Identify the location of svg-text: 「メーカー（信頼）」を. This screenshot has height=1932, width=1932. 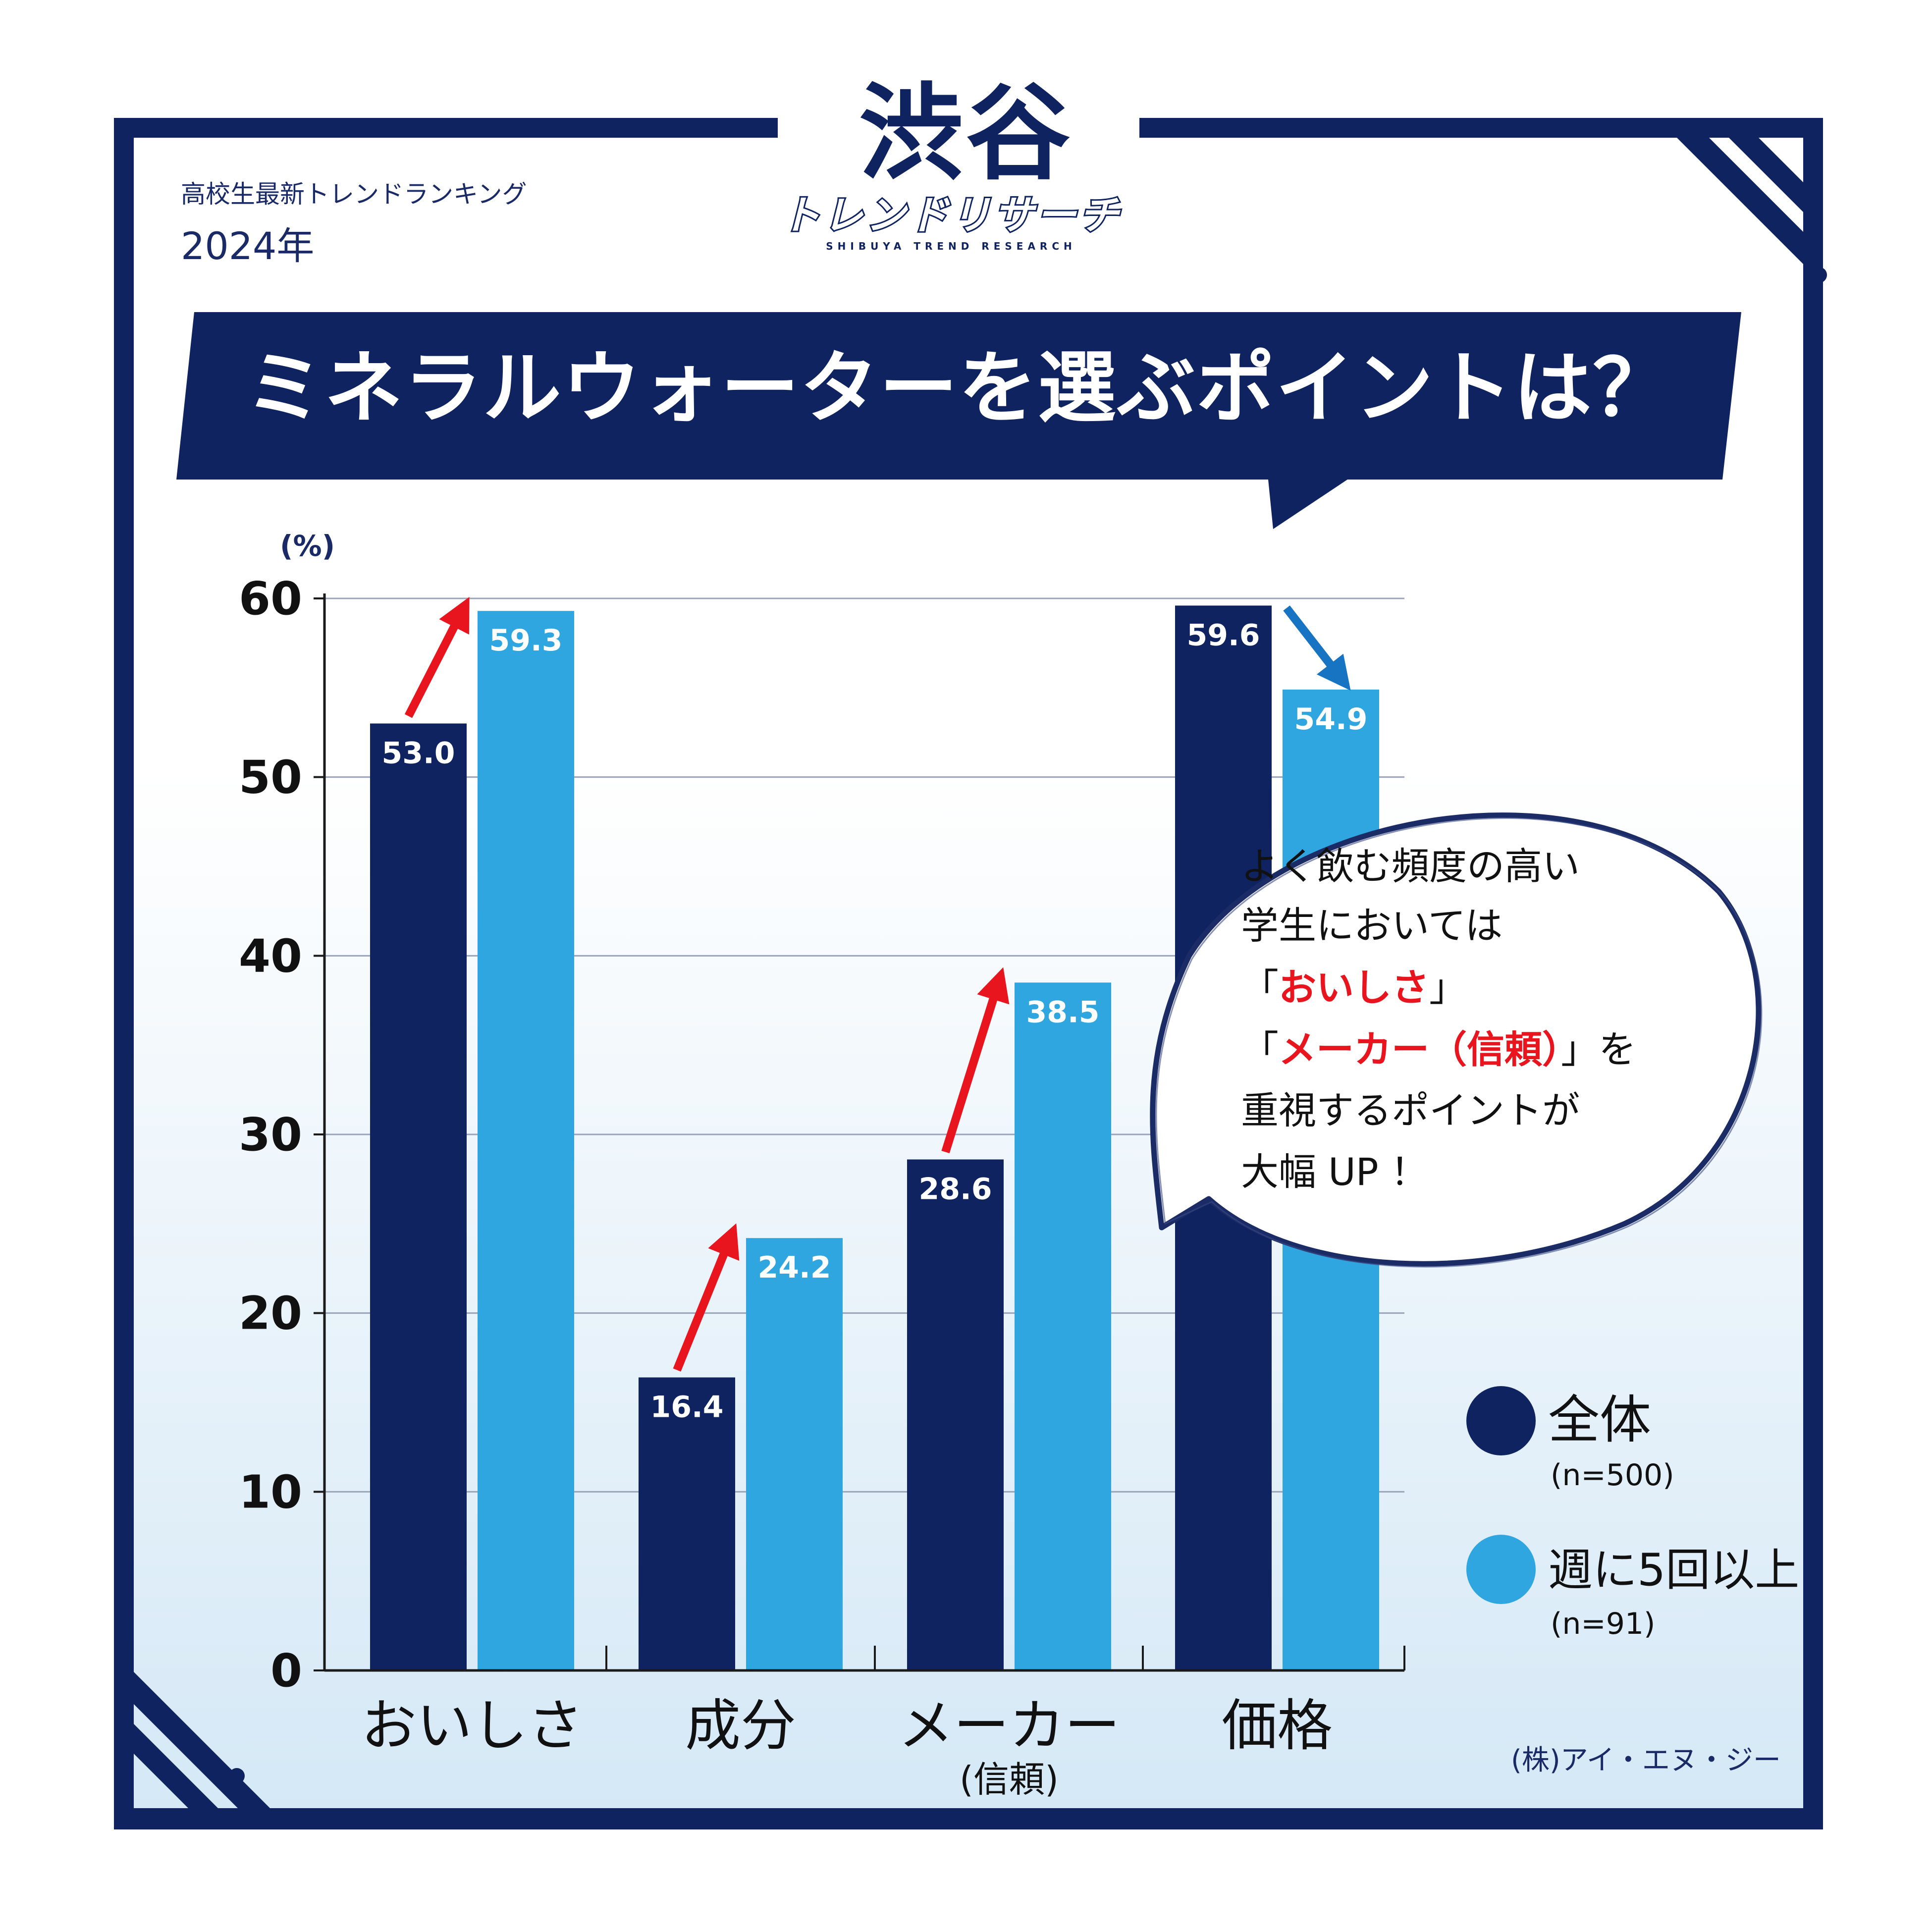
(1438, 1050).